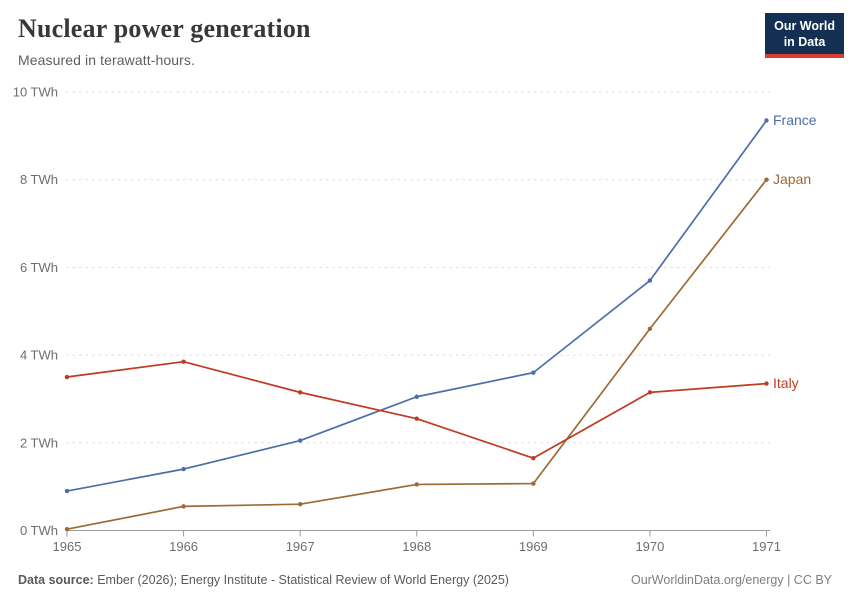 The width and height of the screenshot is (850, 600). What do you see at coordinates (650, 280) in the screenshot?
I see `data-point-france-1970` at bounding box center [650, 280].